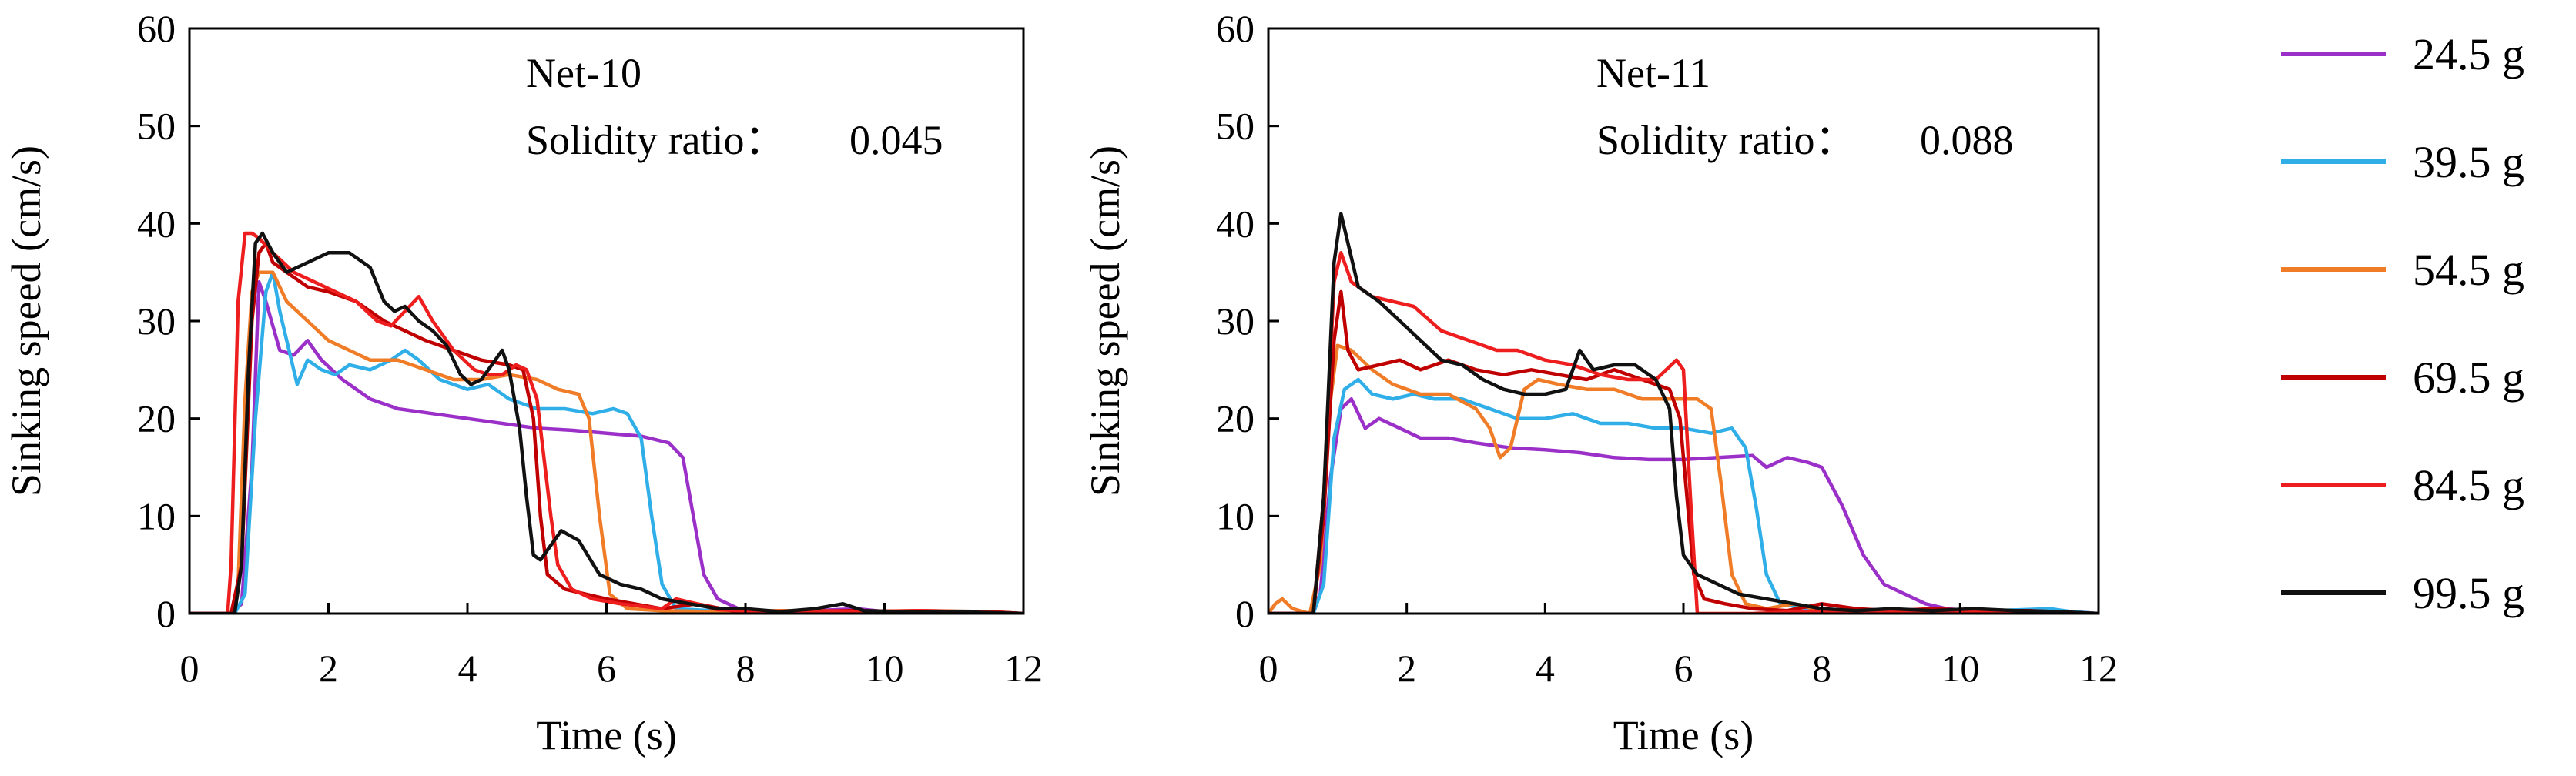 Image resolution: width=2576 pixels, height=776 pixels. I want to click on annotation-solidity-value: 0.045, so click(896, 140).